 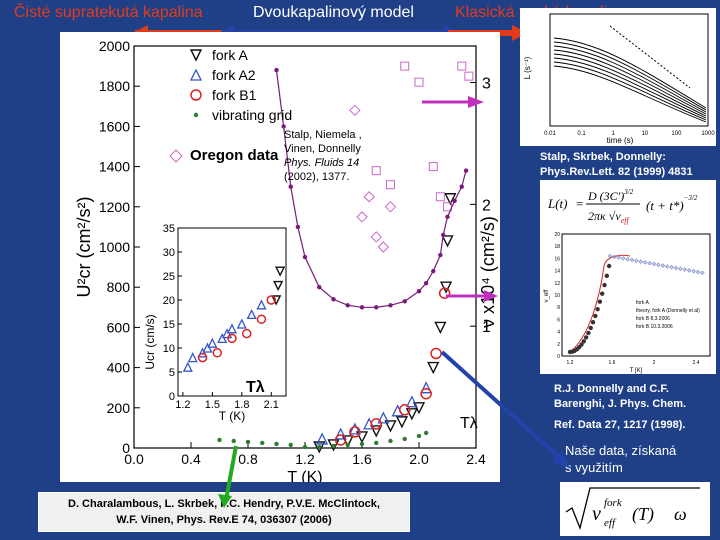 What do you see at coordinates (114, 167) in the screenshot?
I see `y-tick-label: 1400` at bounding box center [114, 167].